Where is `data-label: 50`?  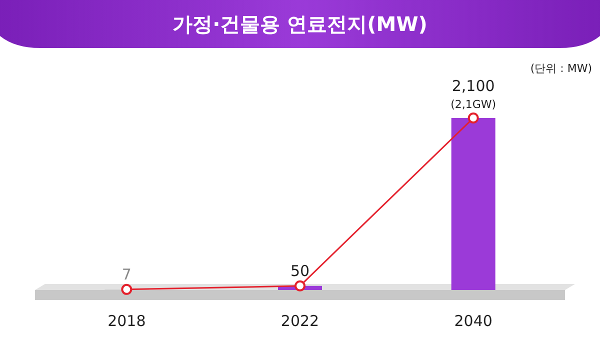
data-label: 50 is located at coordinates (300, 271).